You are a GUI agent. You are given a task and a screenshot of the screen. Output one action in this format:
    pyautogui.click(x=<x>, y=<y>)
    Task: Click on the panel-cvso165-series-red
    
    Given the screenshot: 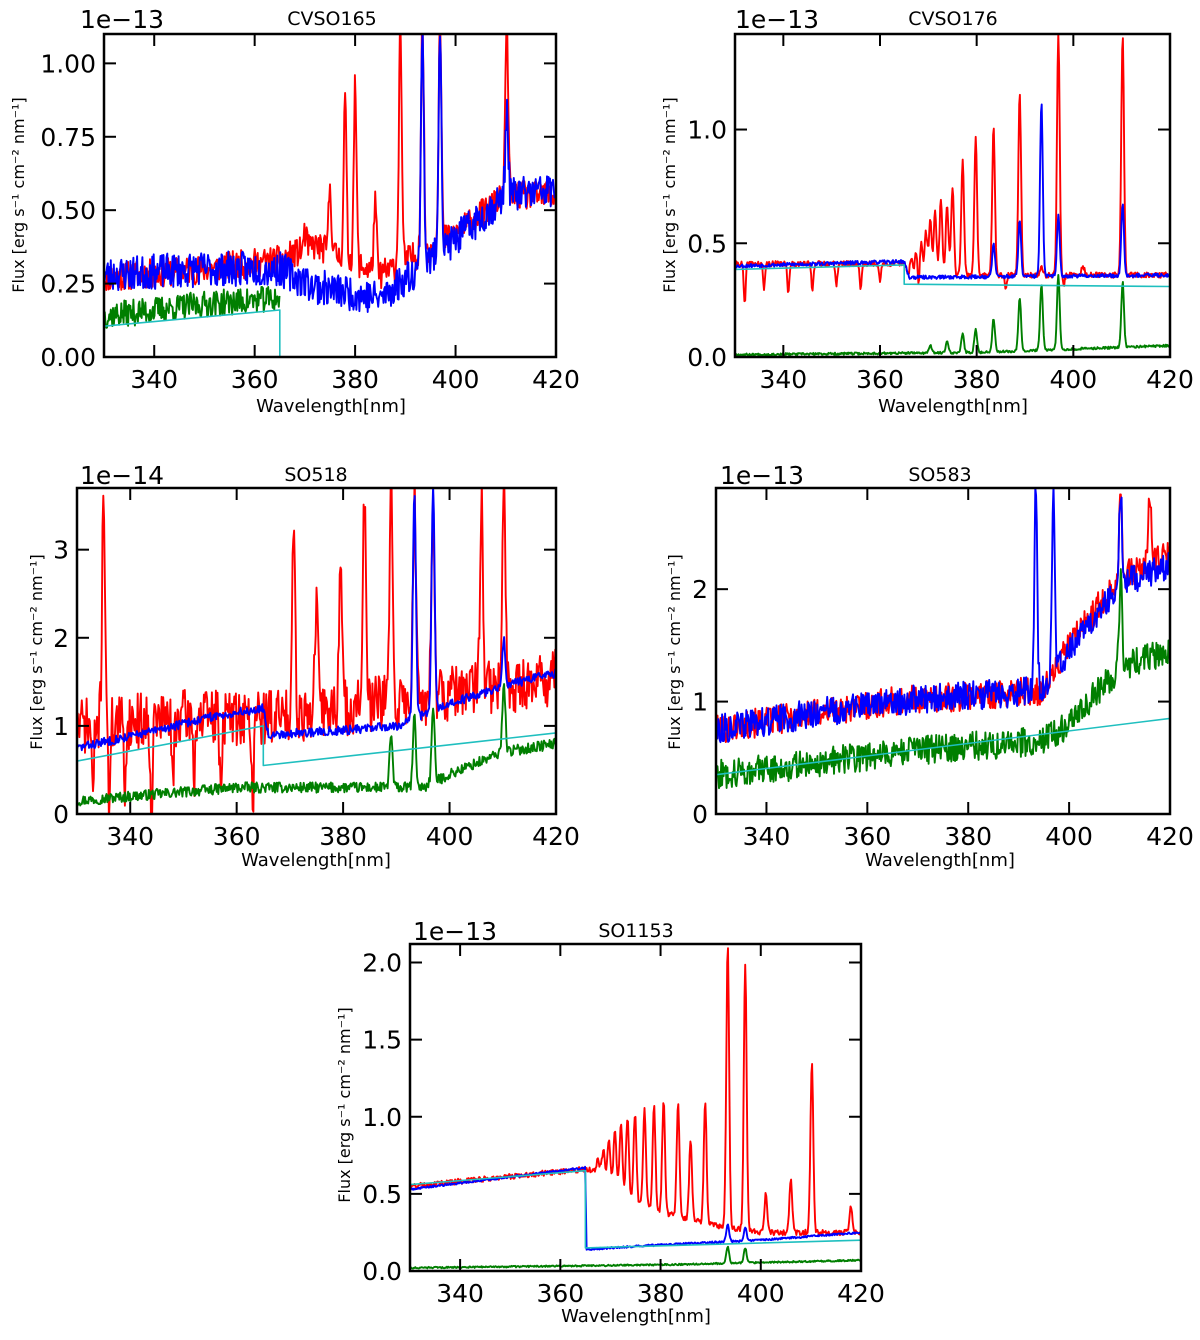 What is the action you would take?
    pyautogui.click(x=330, y=162)
    